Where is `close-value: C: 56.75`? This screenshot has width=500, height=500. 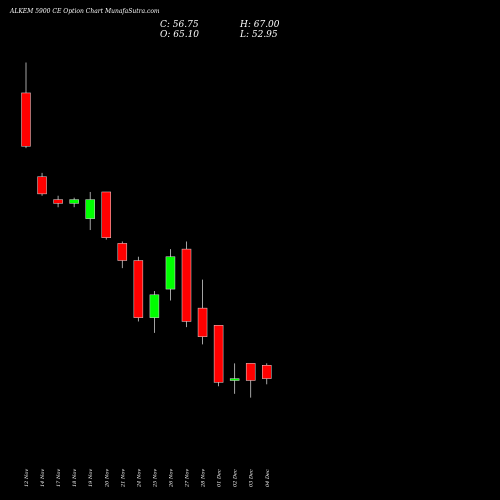
close-value: C: 56.75 is located at coordinates (179, 25).